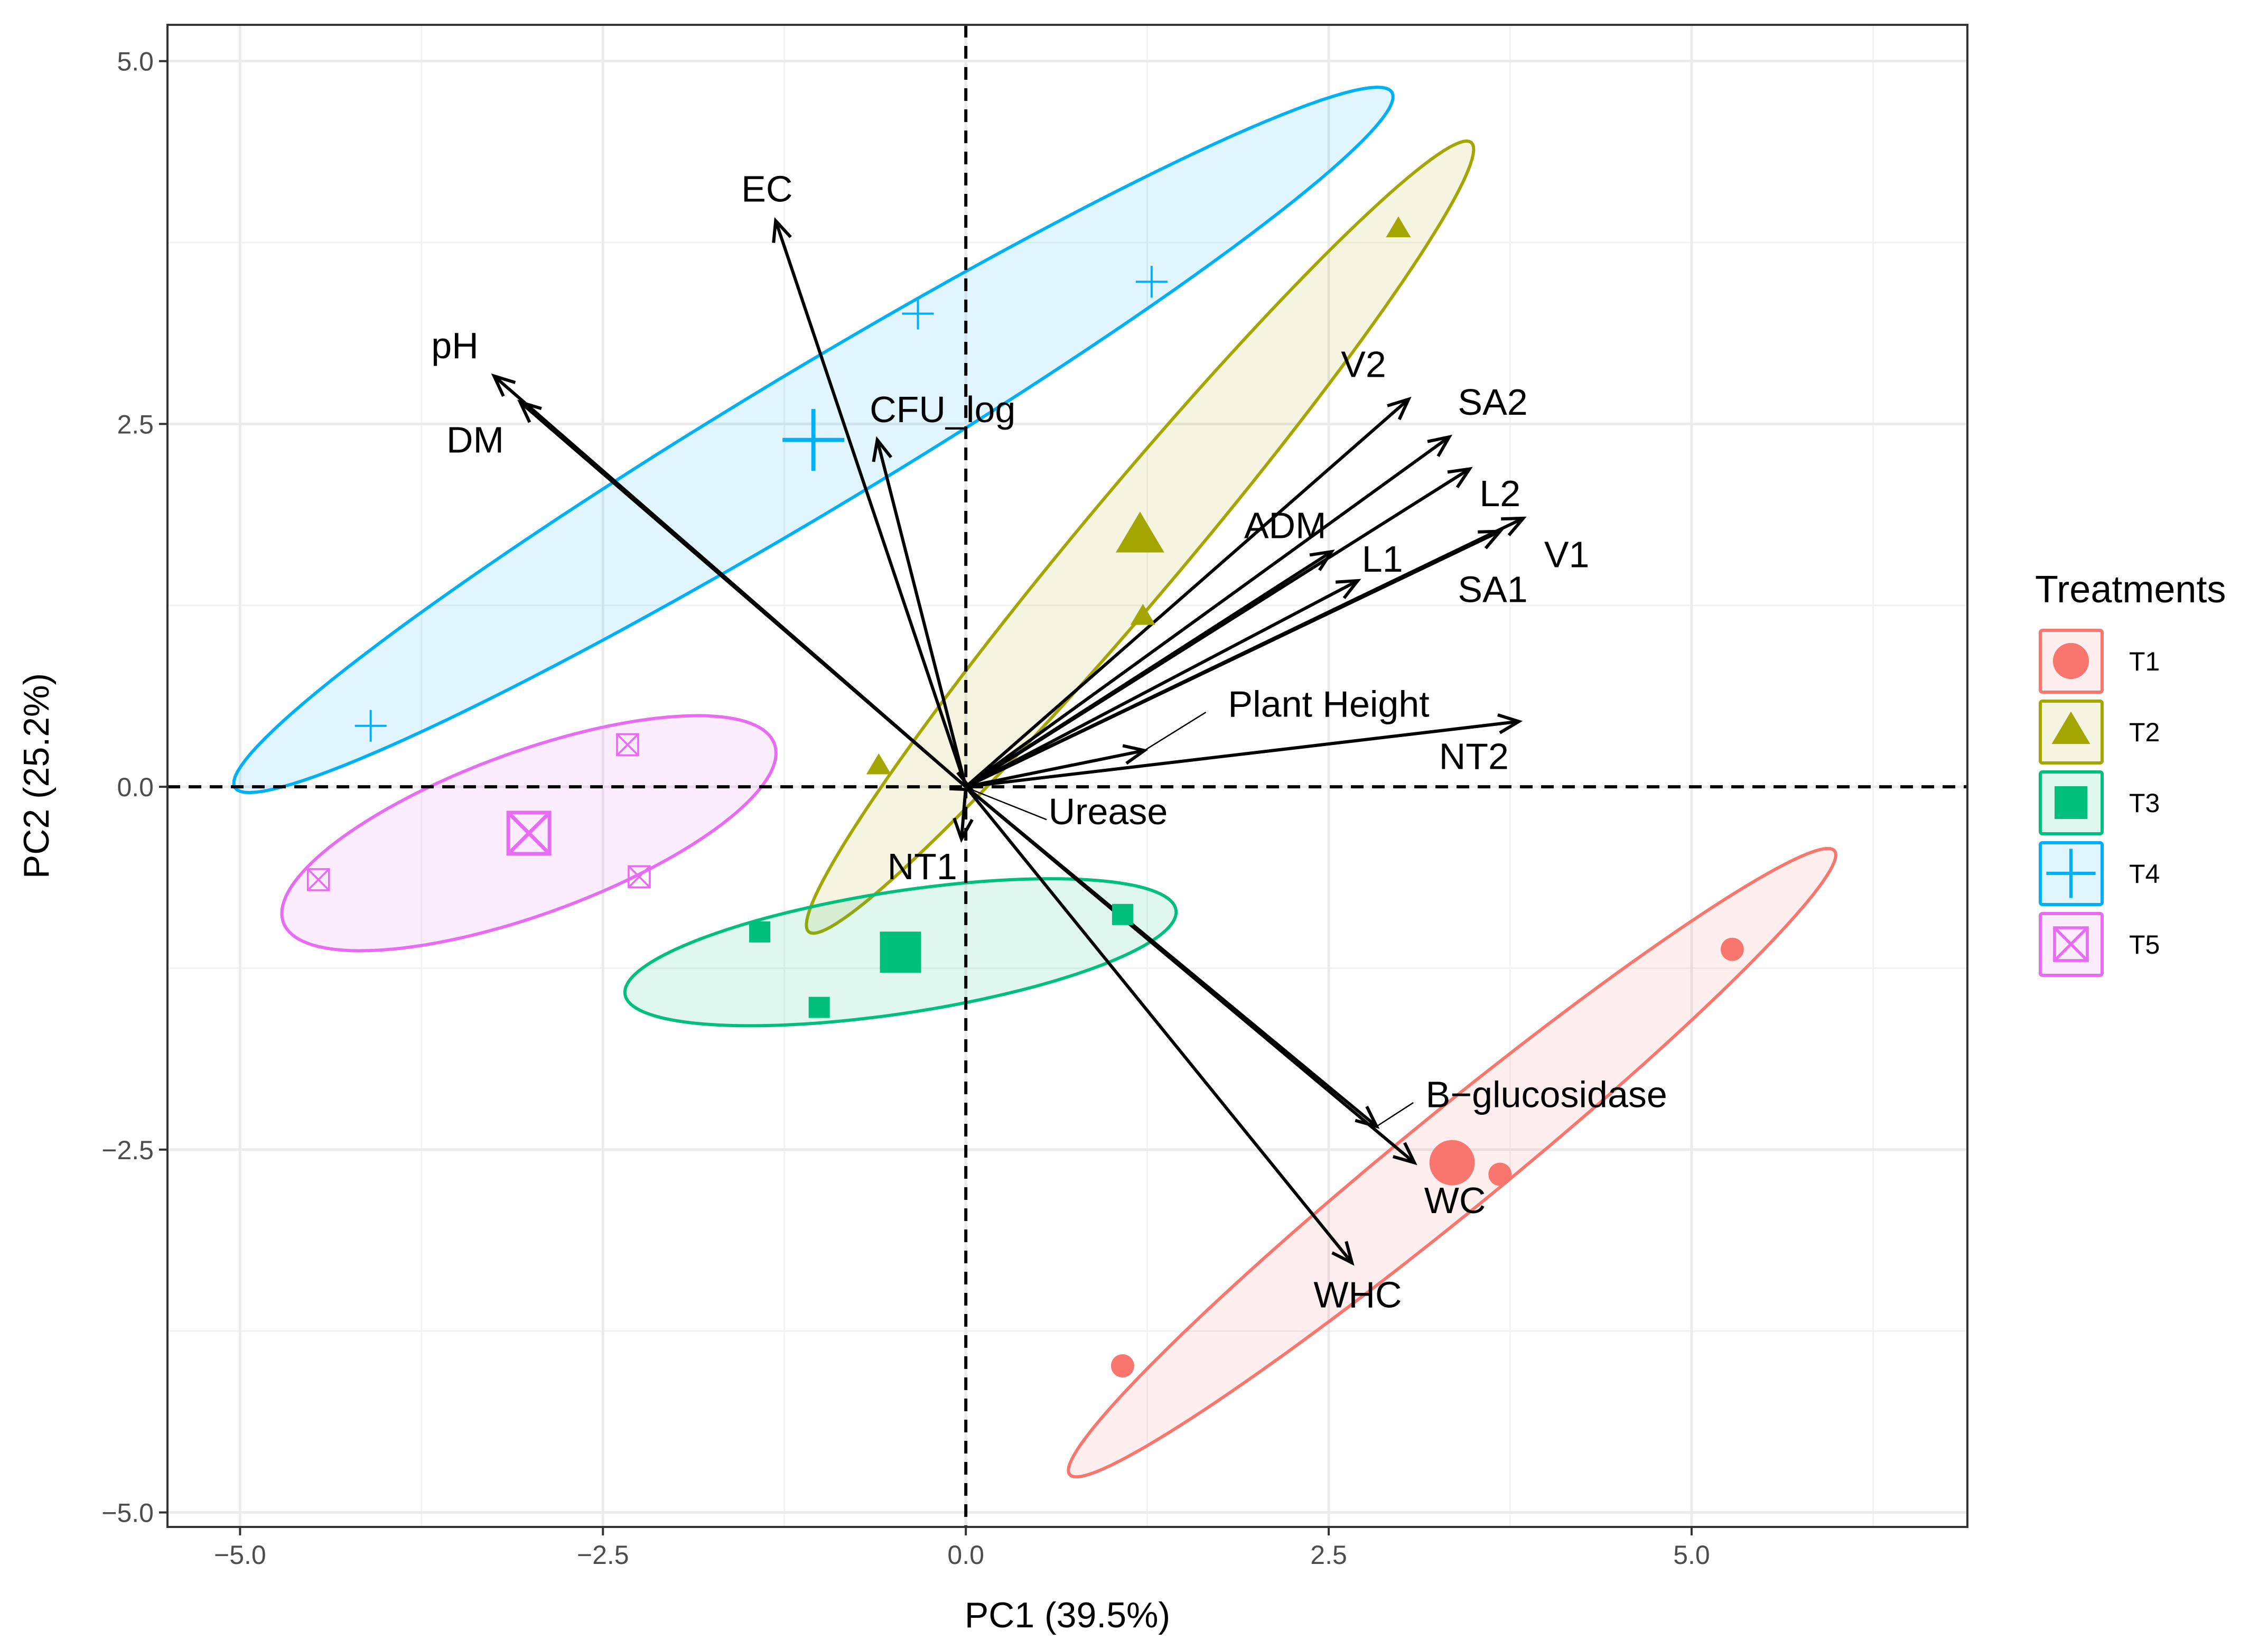 Image resolution: width=2268 pixels, height=1649 pixels. I want to click on arrow-head-ec, so click(782, 230).